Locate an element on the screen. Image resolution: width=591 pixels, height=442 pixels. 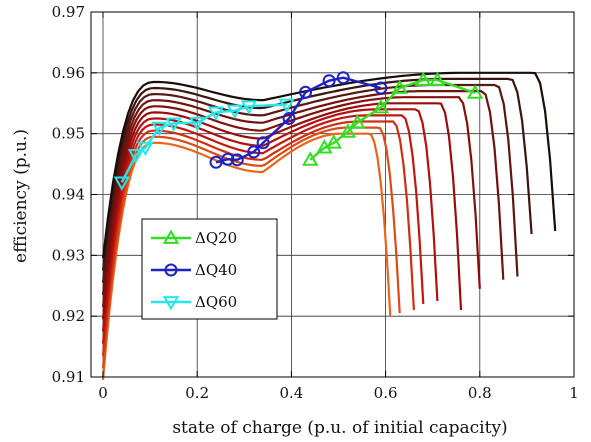
x-tick-label: 0.8 is located at coordinates (480, 393).